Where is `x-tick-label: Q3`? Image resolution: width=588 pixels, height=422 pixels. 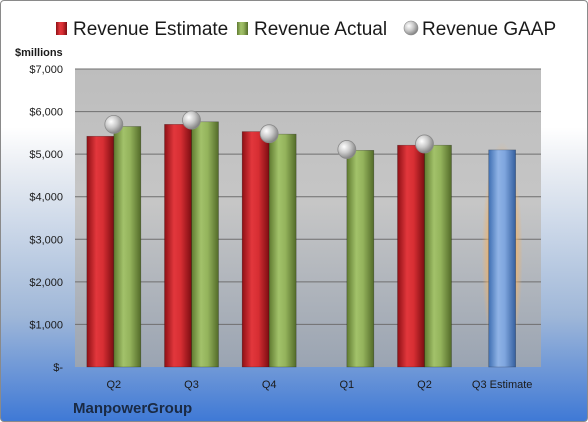 x-tick-label: Q3 is located at coordinates (191, 385).